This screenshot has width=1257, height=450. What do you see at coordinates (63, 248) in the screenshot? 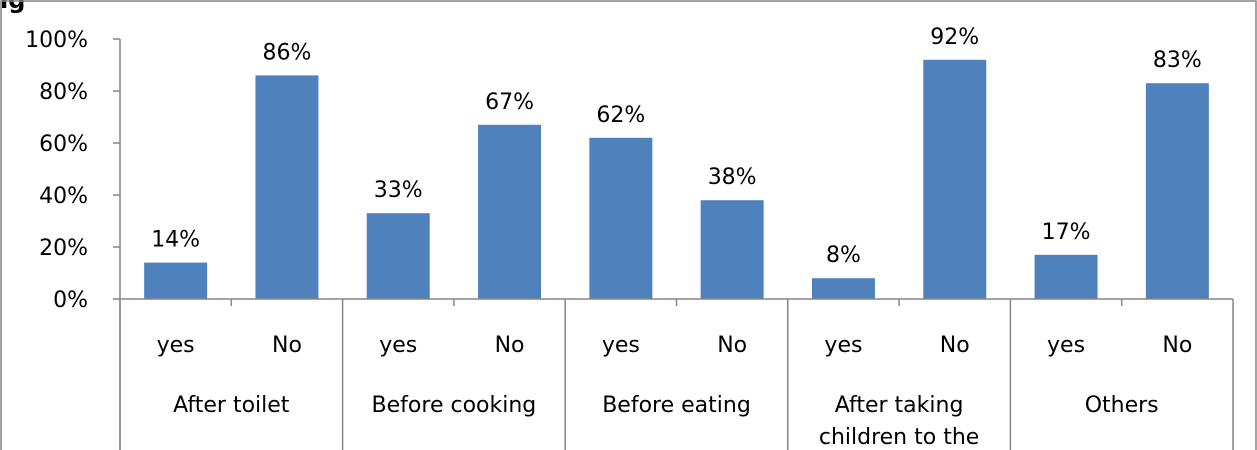
I see `y-tick-label: 20%` at bounding box center [63, 248].